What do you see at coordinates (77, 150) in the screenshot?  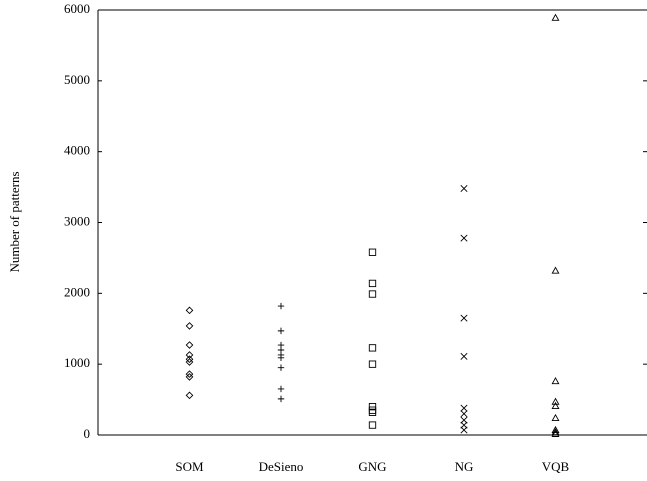 I see `y-tick-label: 4000` at bounding box center [77, 150].